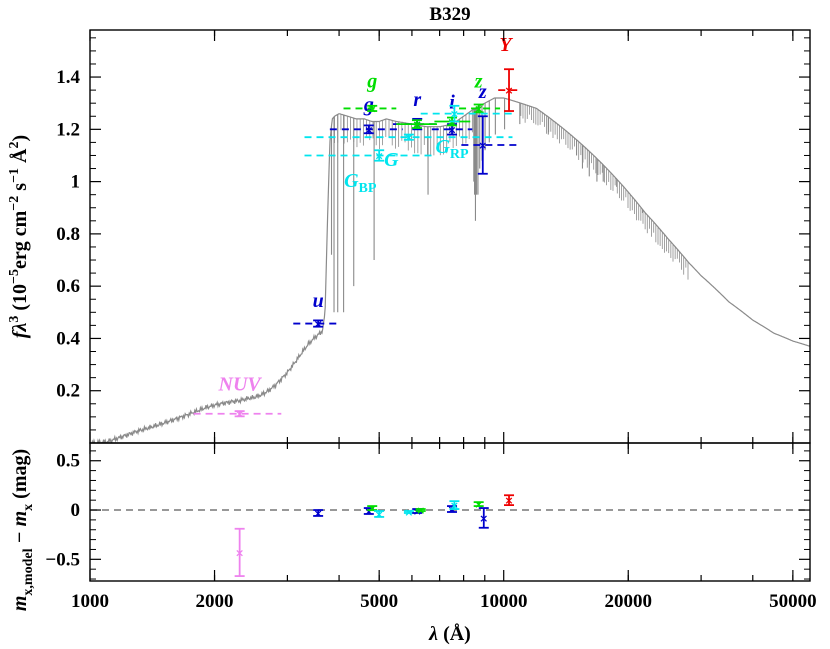 Image resolution: width=830 pixels, height=649 pixels. Describe the element at coordinates (14, 276) in the screenshot. I see `y-axis-label-top-part: −5` at that location.